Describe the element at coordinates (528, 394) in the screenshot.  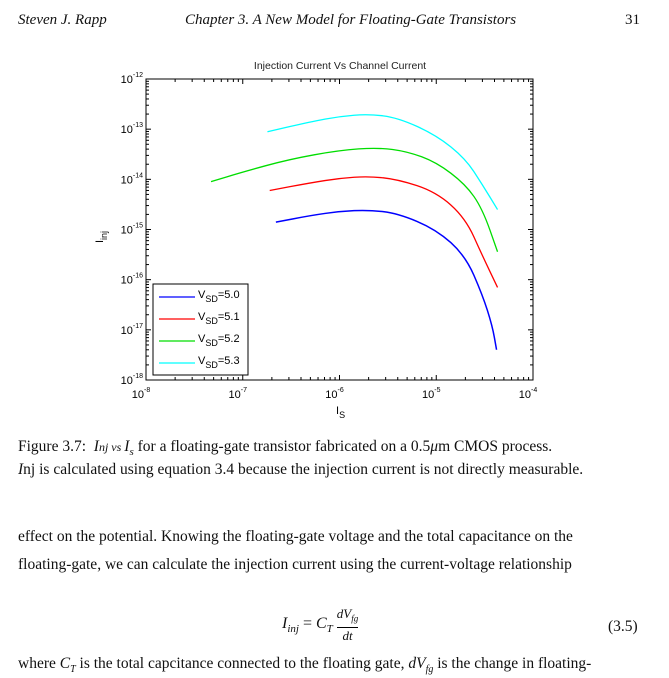
I see `x-tick-label: 10⁻⁴` at that location.